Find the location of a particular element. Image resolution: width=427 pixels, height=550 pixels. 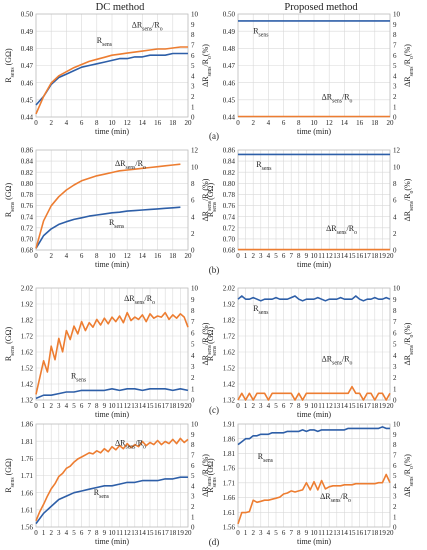

y-left-tick-label: 1.56 is located at coordinates (229, 528).